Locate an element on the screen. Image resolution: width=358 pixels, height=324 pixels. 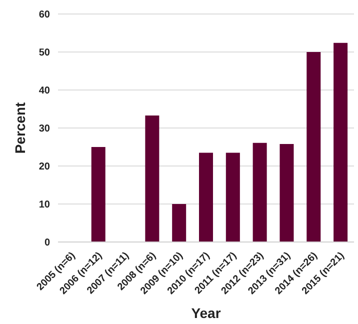
y-tick-label: 50 is located at coordinates (44, 53).